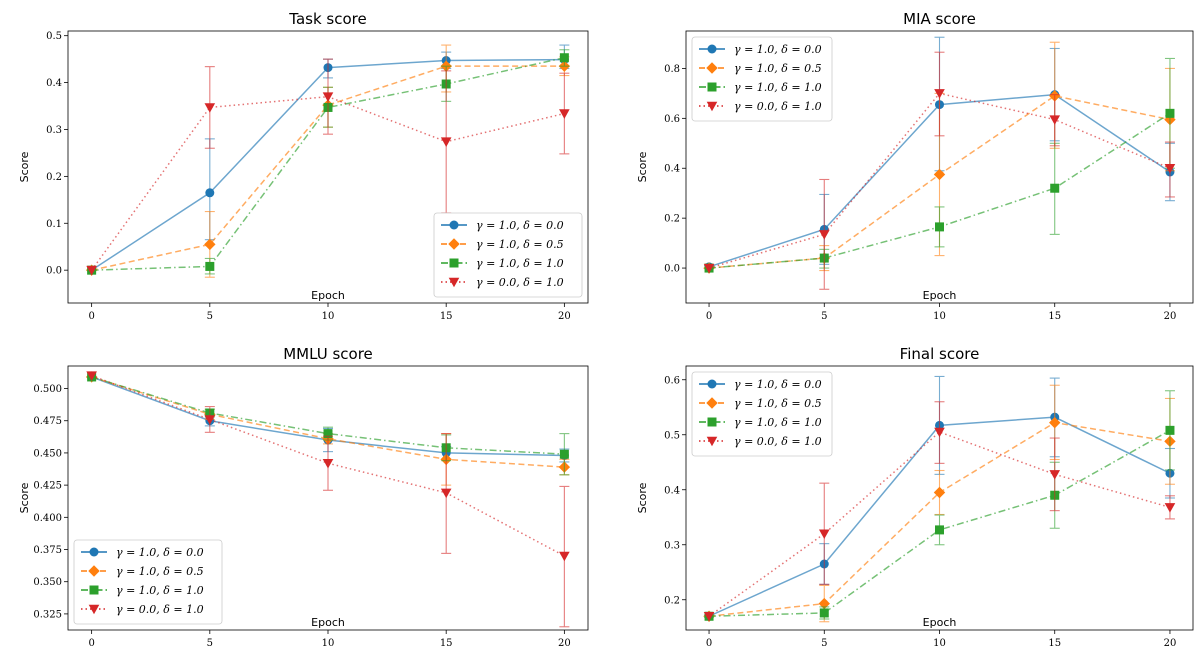 The height and width of the screenshot is (653, 1200). Describe the element at coordinates (672, 435) in the screenshot. I see `y-tick-label: 0.5` at that location.